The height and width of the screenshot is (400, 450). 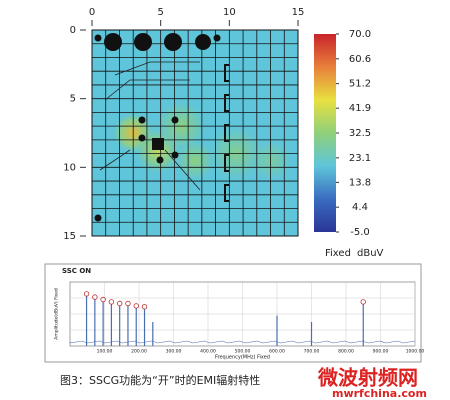 What do you see at coordinates (415, 352) in the screenshot?
I see `spectrum-x-tick-label: 1000.00` at bounding box center [415, 352].